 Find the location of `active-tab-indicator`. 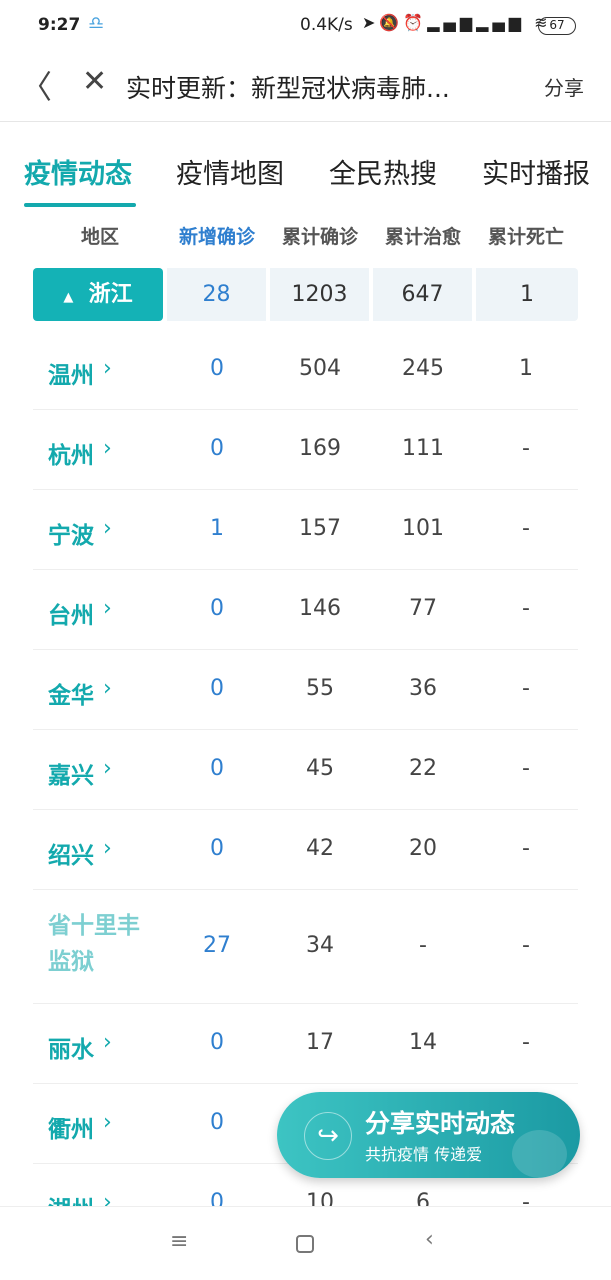

active-tab-indicator is located at coordinates (80, 205).